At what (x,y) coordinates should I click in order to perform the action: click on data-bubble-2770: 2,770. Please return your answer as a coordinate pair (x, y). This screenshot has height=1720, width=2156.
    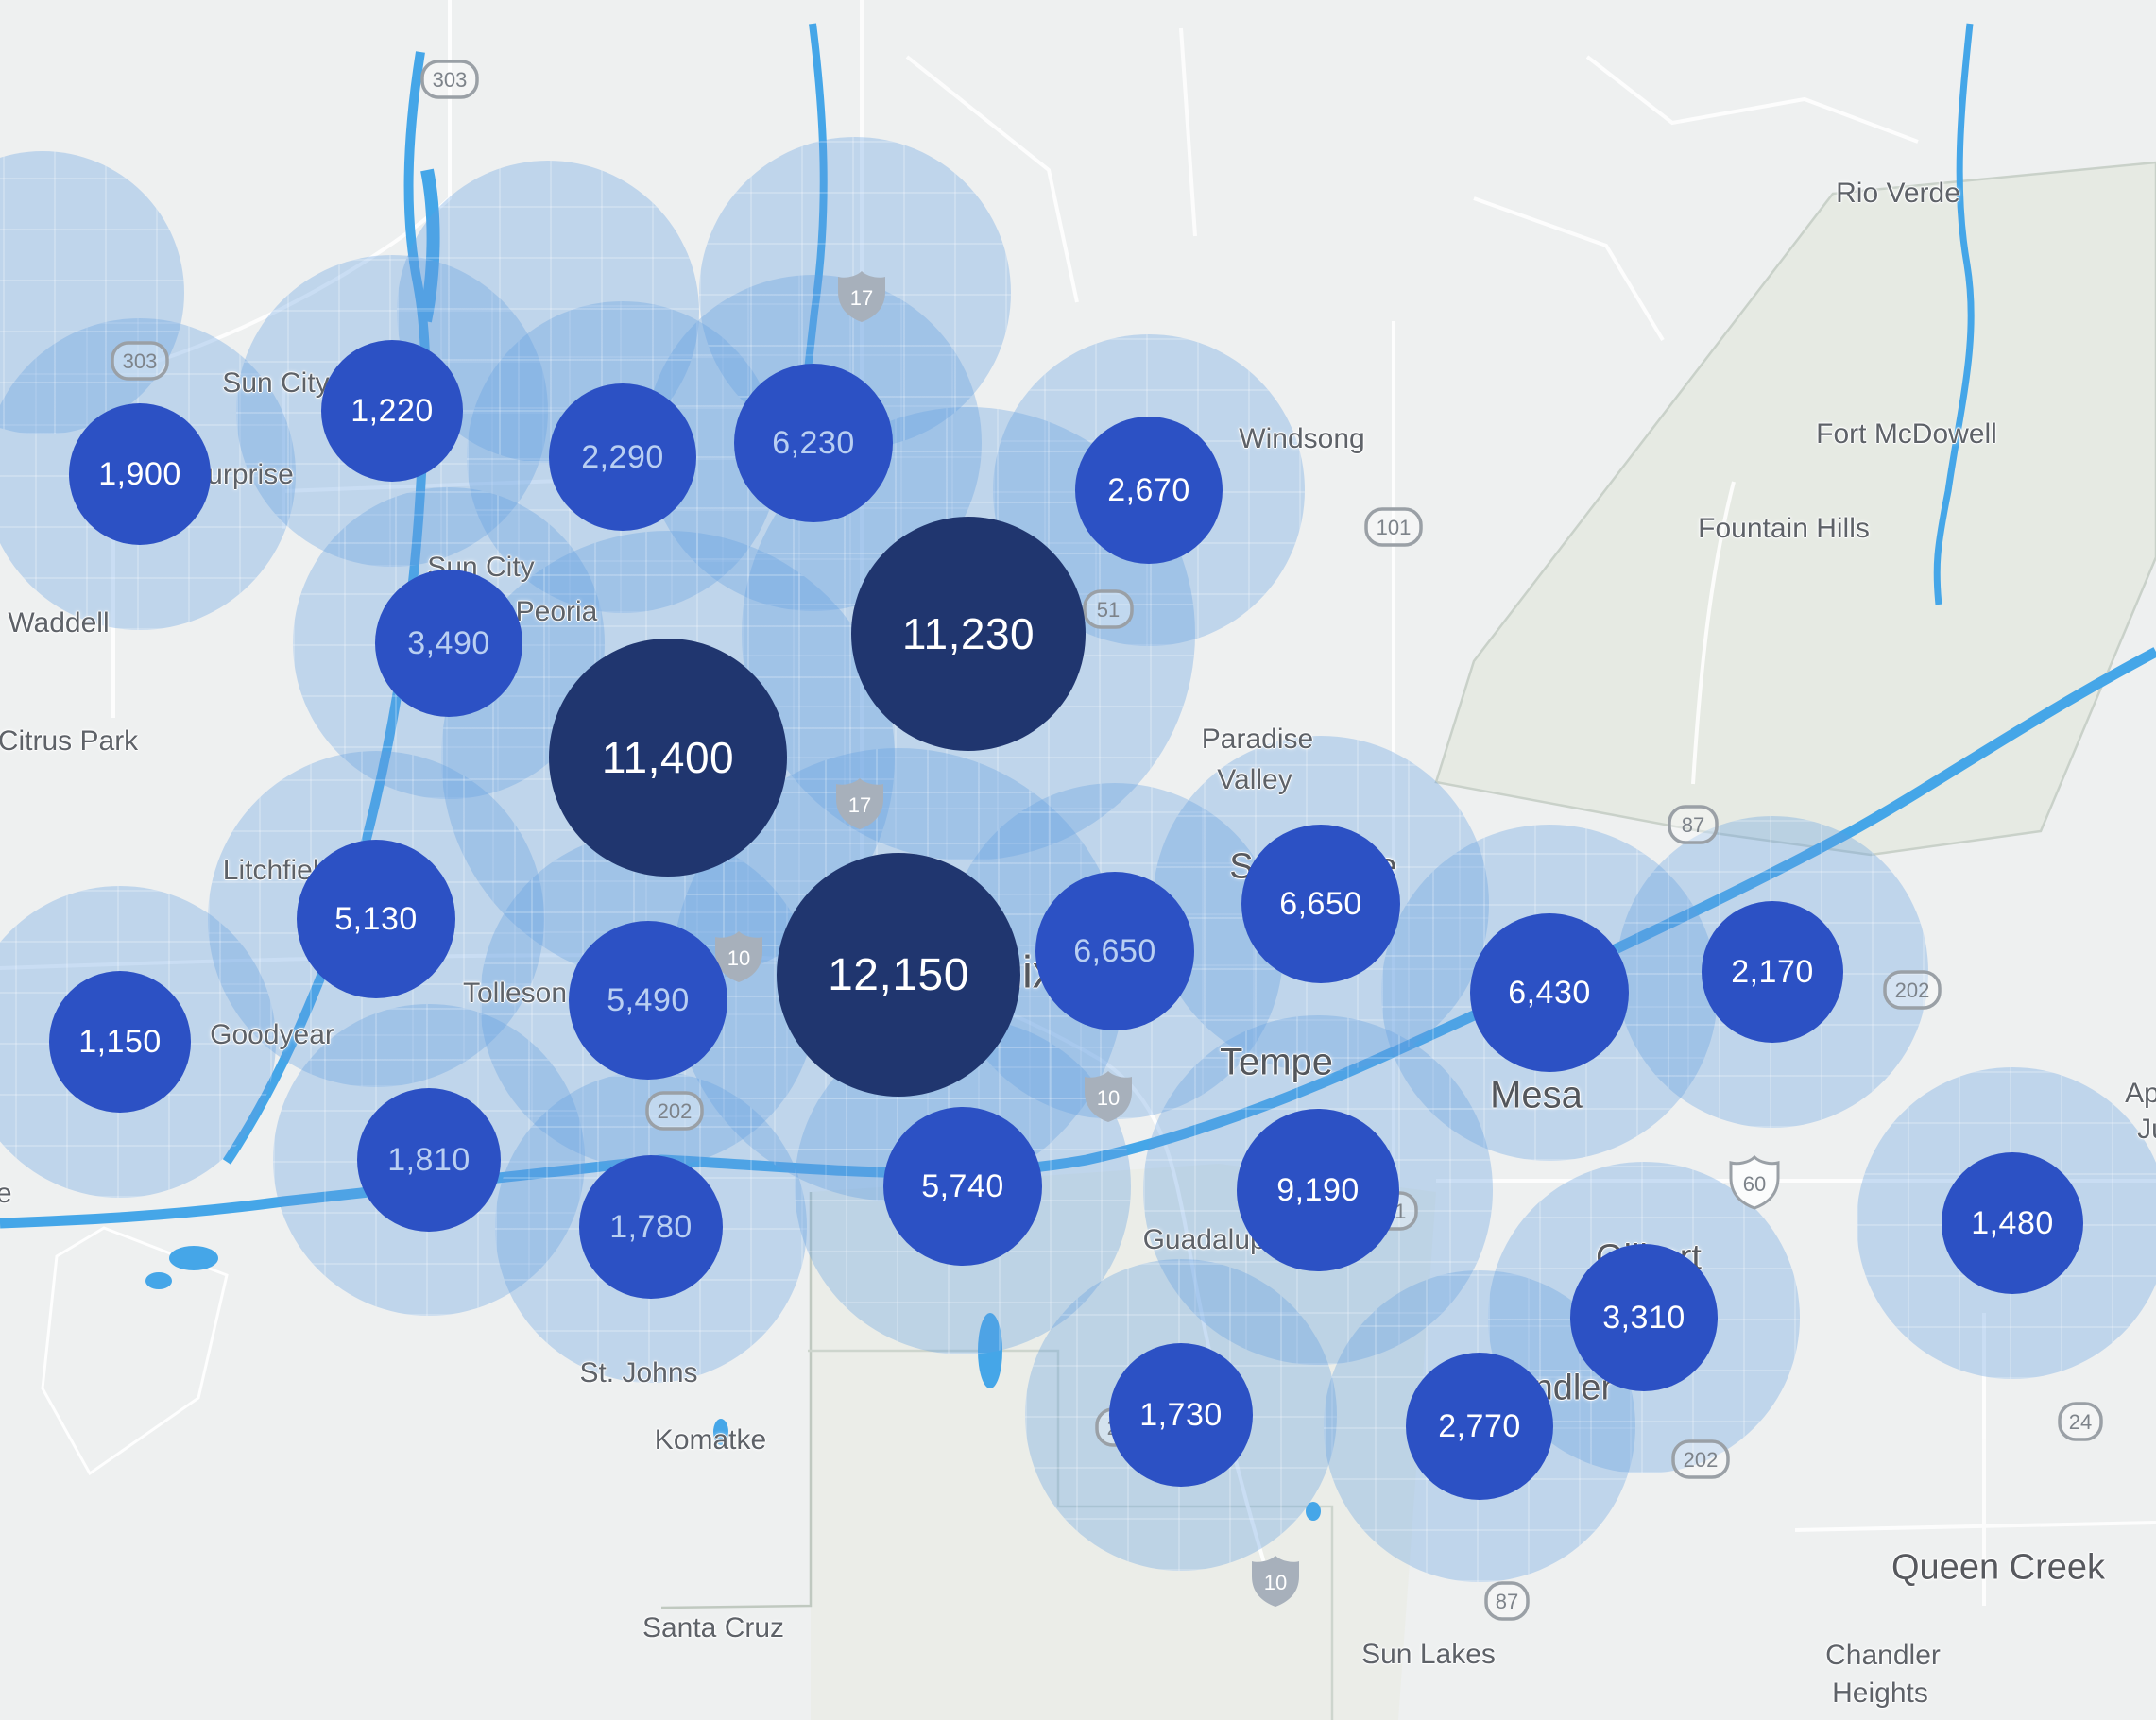
    Looking at the image, I should click on (1479, 1427).